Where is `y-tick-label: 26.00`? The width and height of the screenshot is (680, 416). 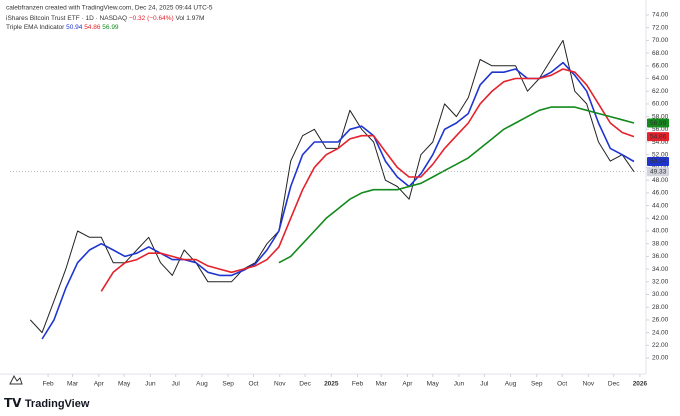
y-tick-label: 26.00 is located at coordinates (660, 320).